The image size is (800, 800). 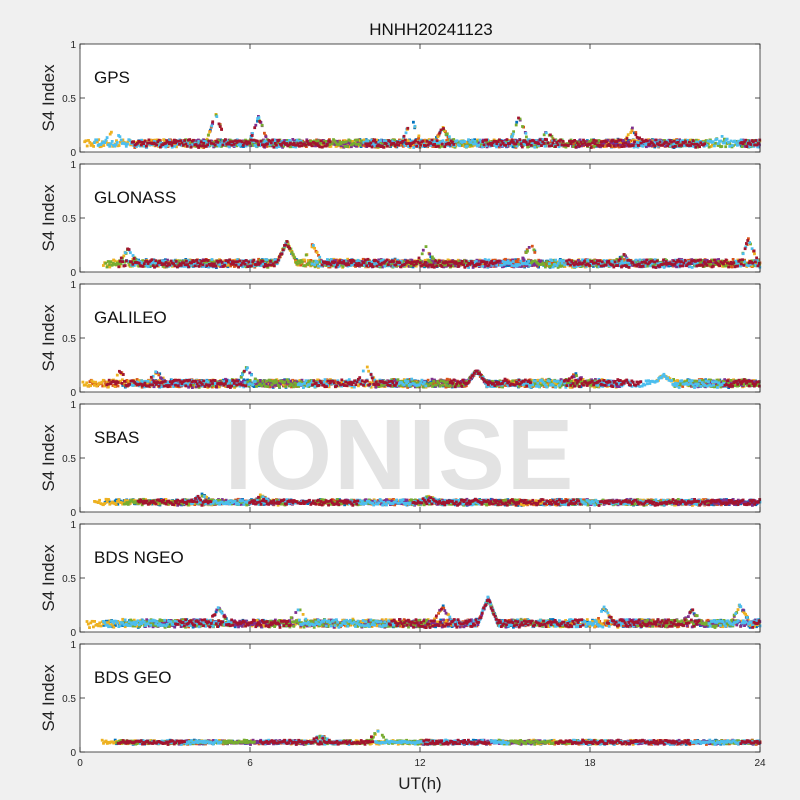 I want to click on data-points, so click(x=422, y=131).